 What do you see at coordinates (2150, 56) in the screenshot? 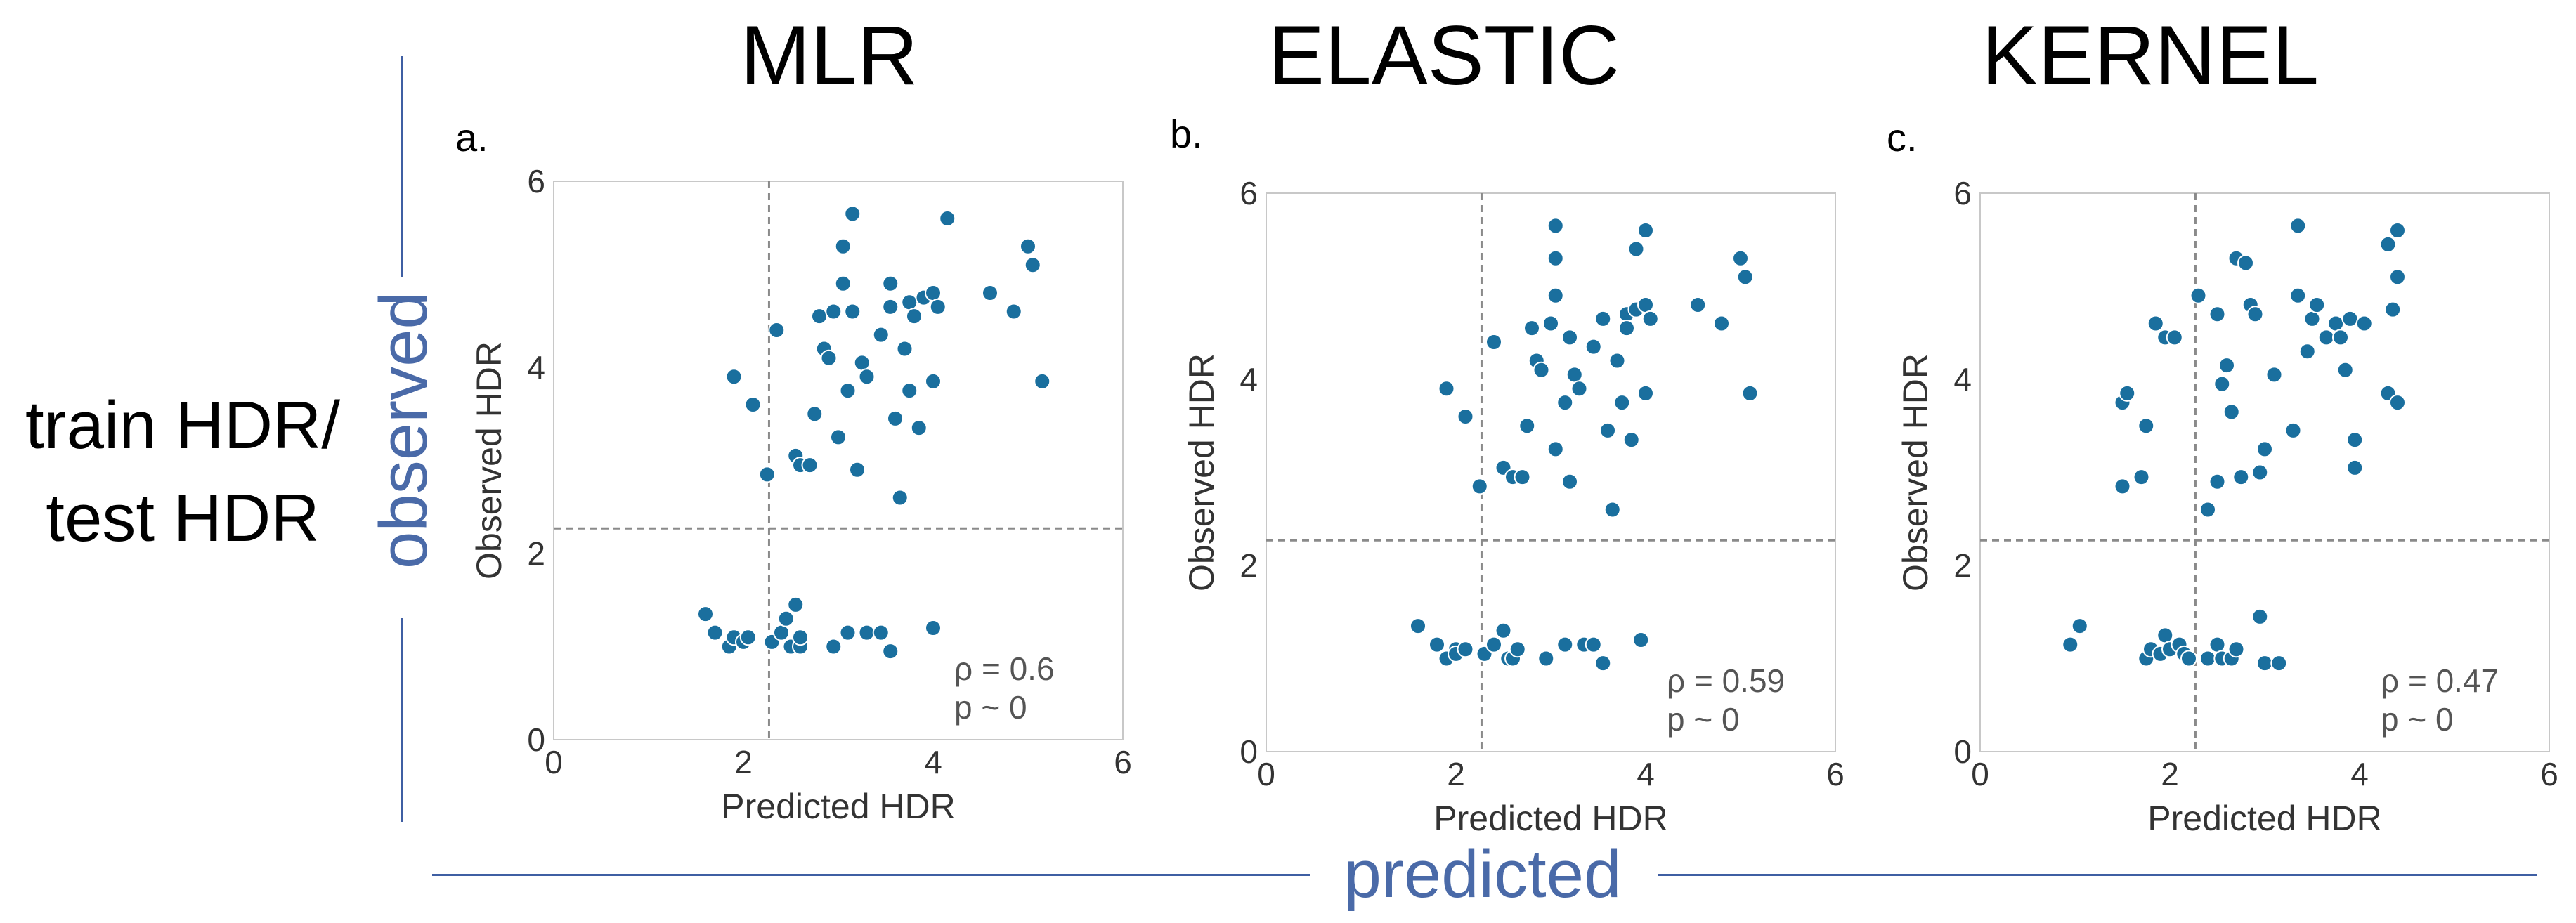
I see `title-kernel: KERNEL` at bounding box center [2150, 56].